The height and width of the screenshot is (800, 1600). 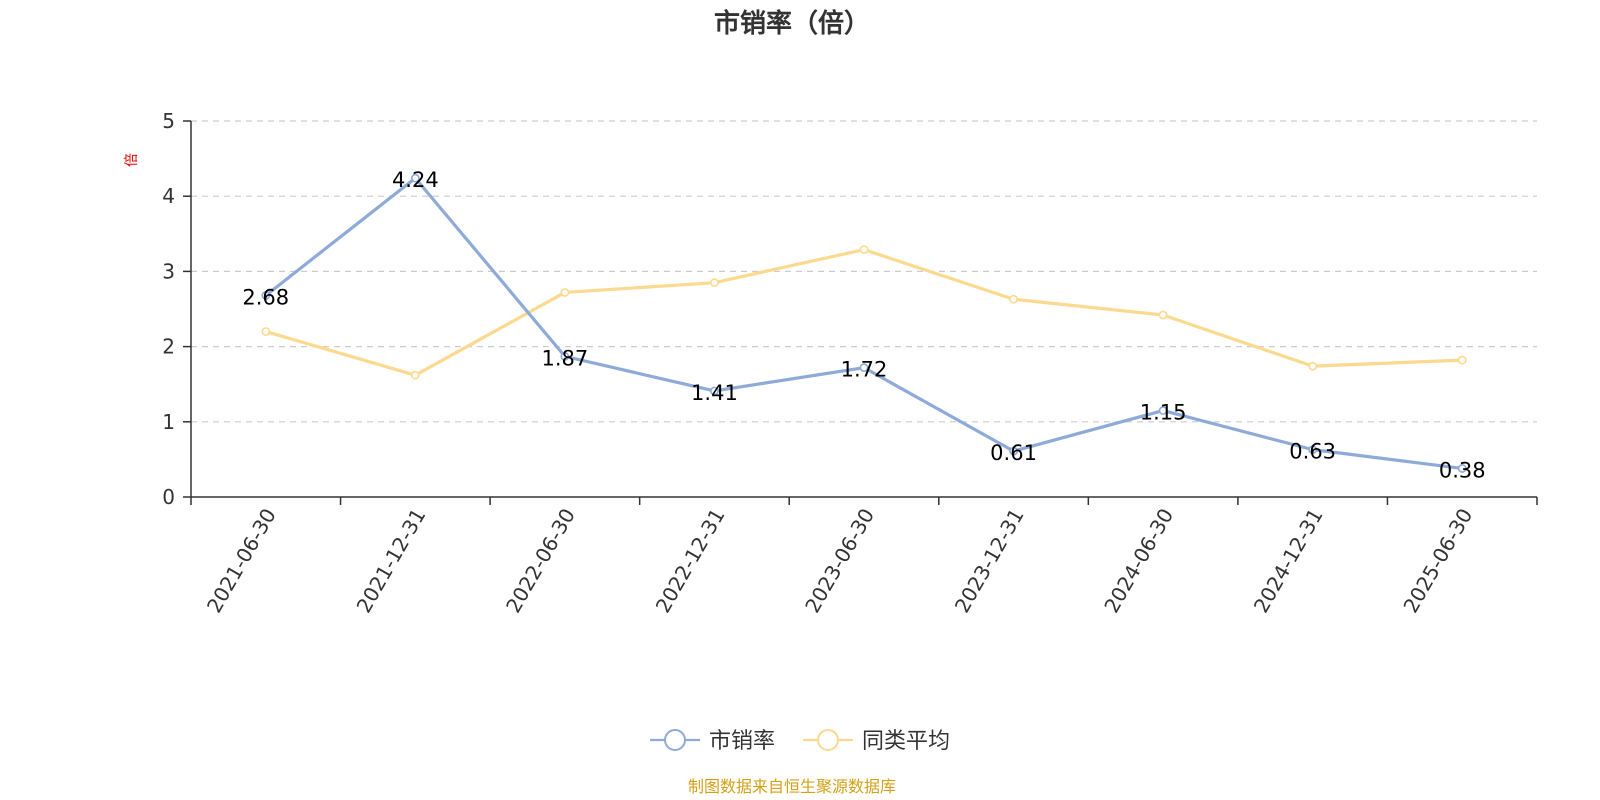 I want to click on legend: 市销率 同类平均, so click(x=800, y=741).